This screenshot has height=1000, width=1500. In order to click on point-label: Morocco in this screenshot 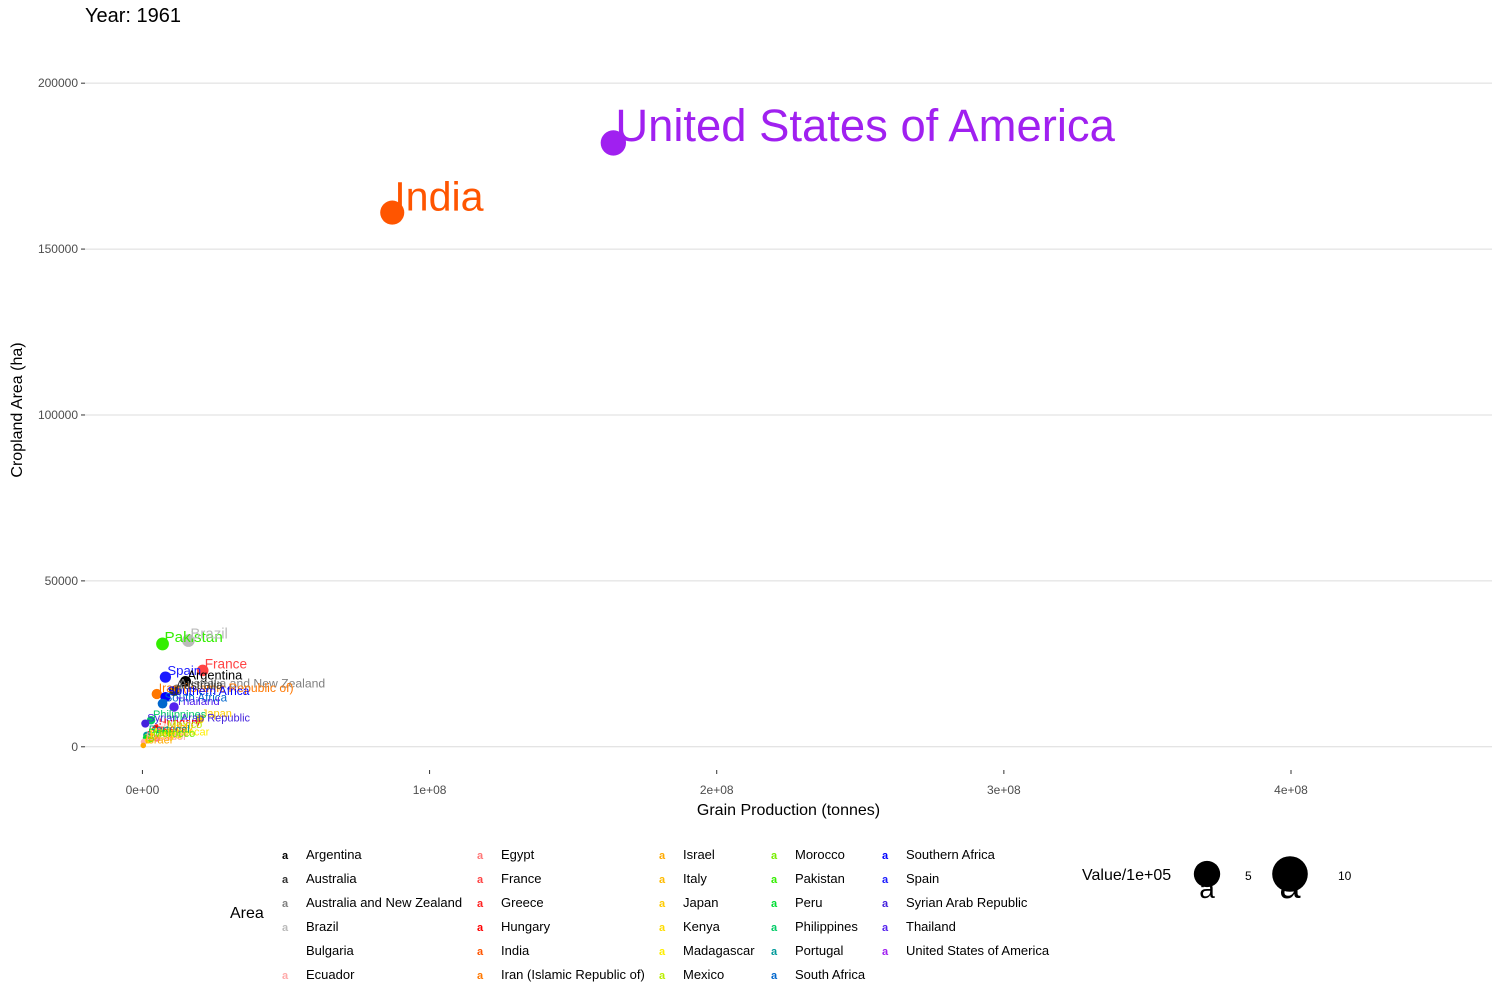, I will do `click(174, 734)`.